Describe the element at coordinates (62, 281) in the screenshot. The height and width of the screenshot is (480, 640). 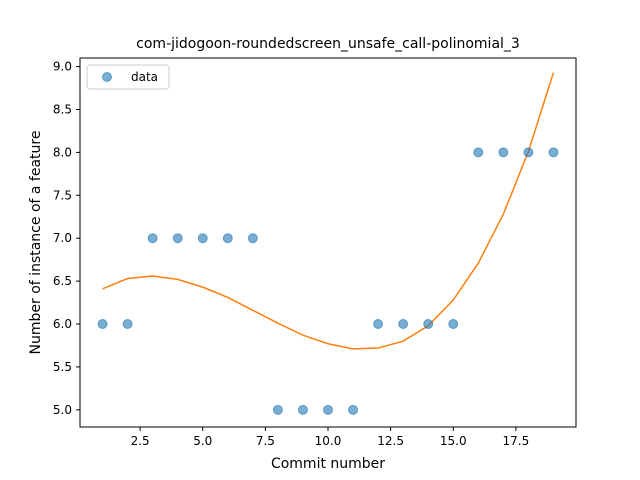
I see `y-tick-label: 6.5` at that location.